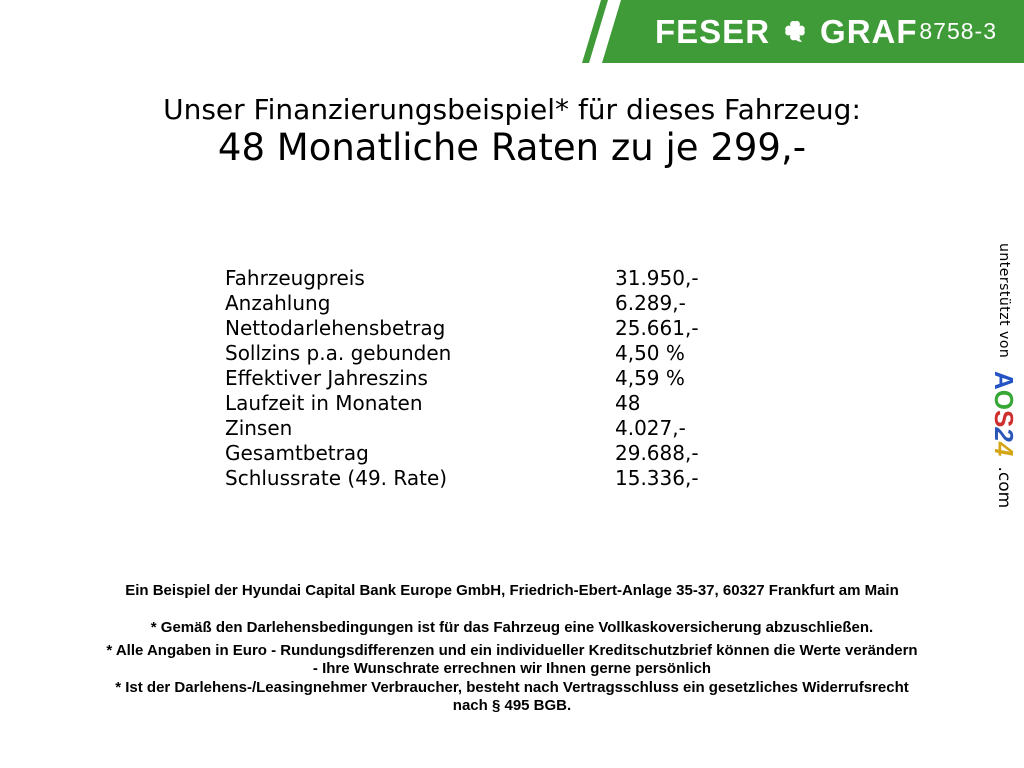  Describe the element at coordinates (505, 303) in the screenshot. I see `table-row: Anzahlung 6.289,-` at that location.